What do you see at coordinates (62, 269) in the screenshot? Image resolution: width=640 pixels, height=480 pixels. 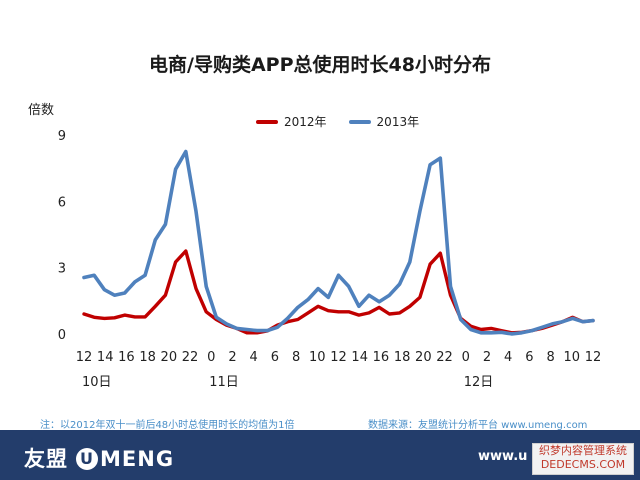 I see `y-tick-label: 3` at bounding box center [62, 269].